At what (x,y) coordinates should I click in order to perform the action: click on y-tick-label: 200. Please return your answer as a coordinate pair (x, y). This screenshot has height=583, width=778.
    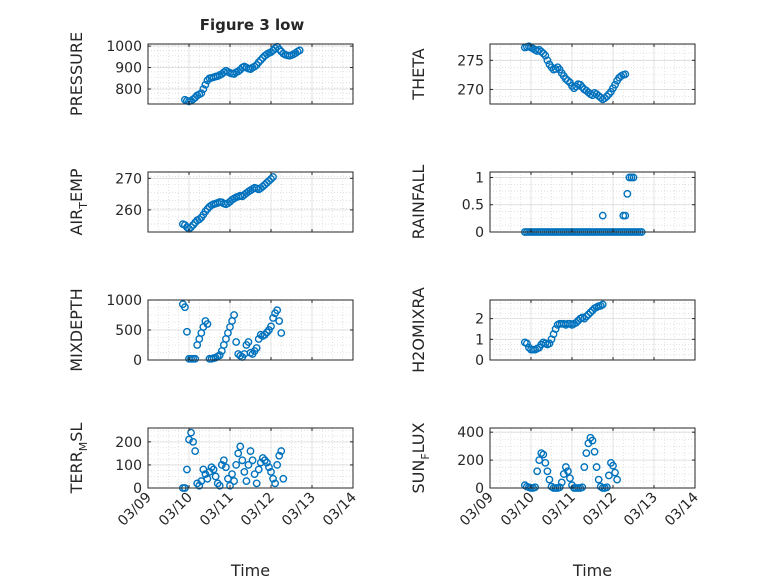
    Looking at the image, I should click on (470, 461).